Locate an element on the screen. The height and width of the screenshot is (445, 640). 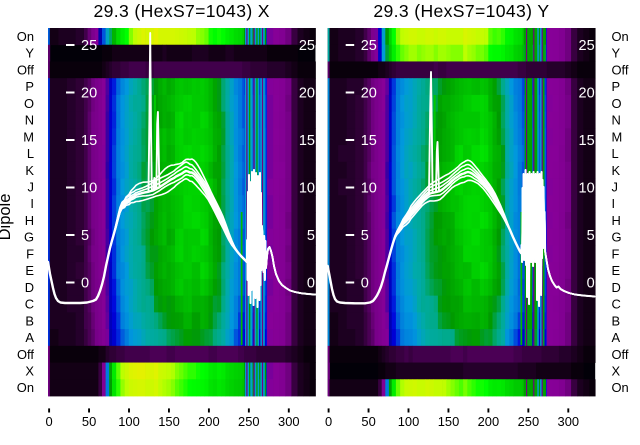
svg-text: Dipole is located at coordinates (7, 217).